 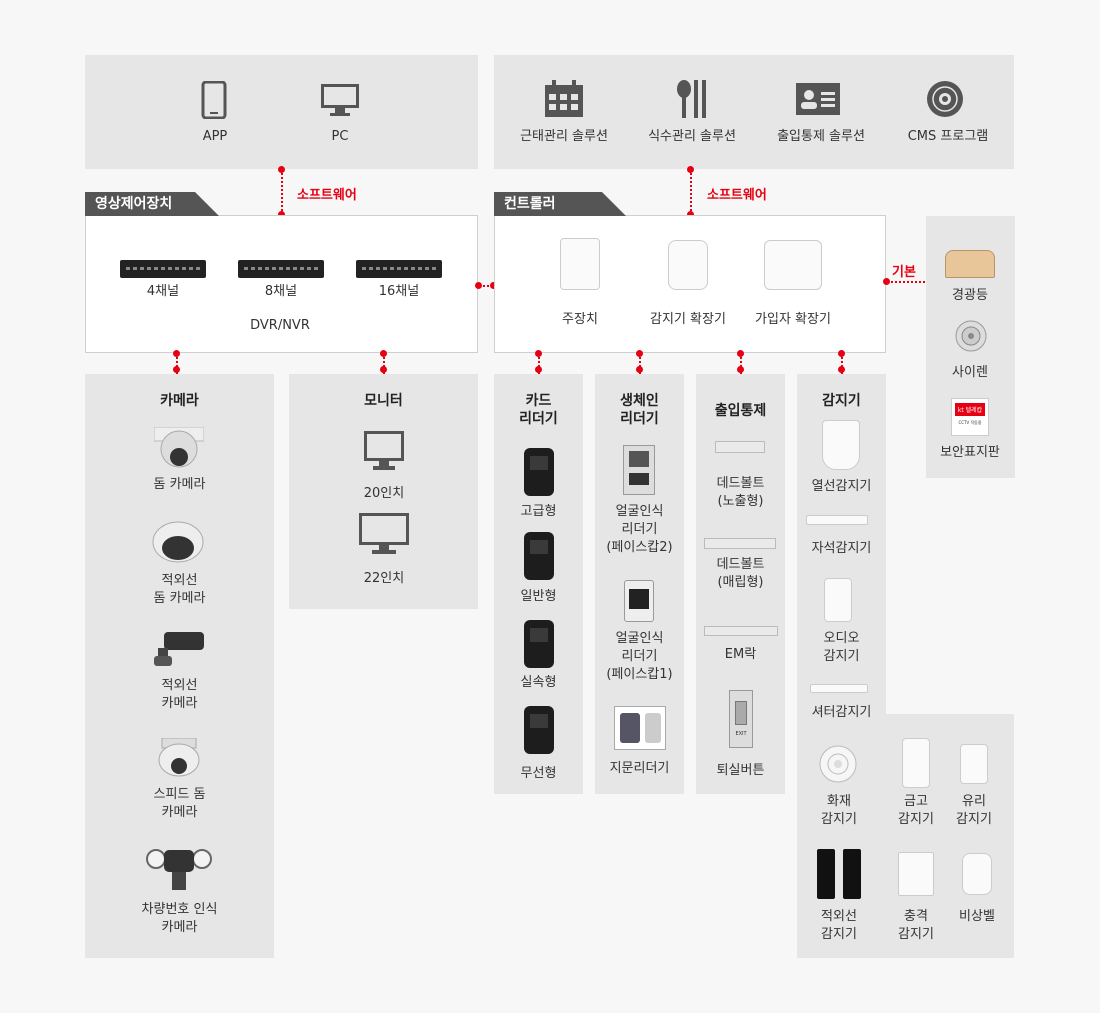 What do you see at coordinates (841, 445) in the screenshot?
I see `pir-sensor` at bounding box center [841, 445].